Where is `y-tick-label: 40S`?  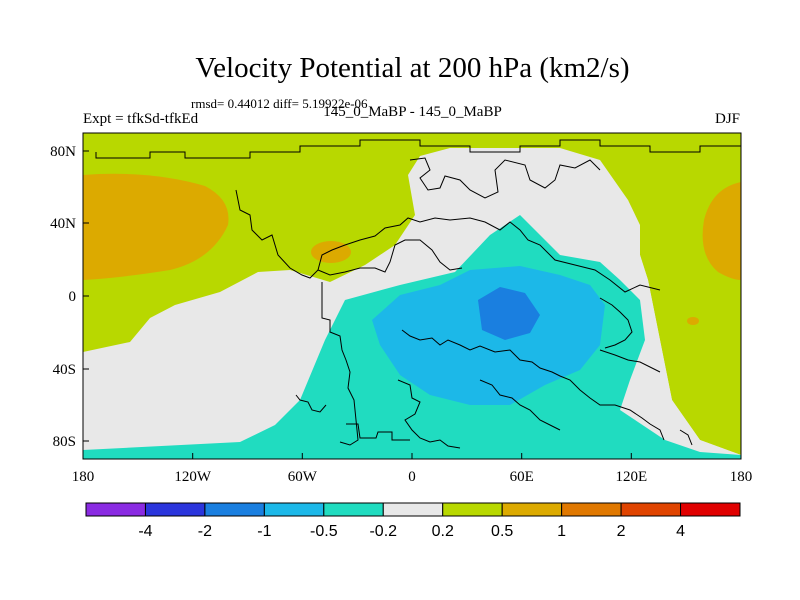 y-tick-label: 40S is located at coordinates (64, 370).